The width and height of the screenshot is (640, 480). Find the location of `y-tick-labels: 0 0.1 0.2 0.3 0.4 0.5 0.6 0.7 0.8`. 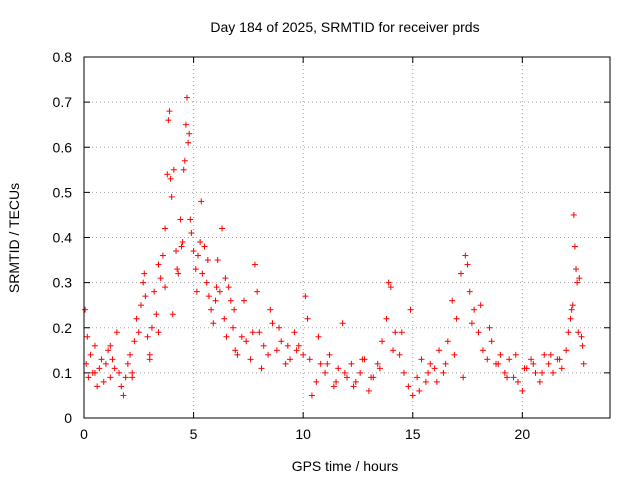

y-tick-labels: 0 0.1 0.2 0.3 0.4 0.5 0.6 0.7 0.8 is located at coordinates (63, 237).